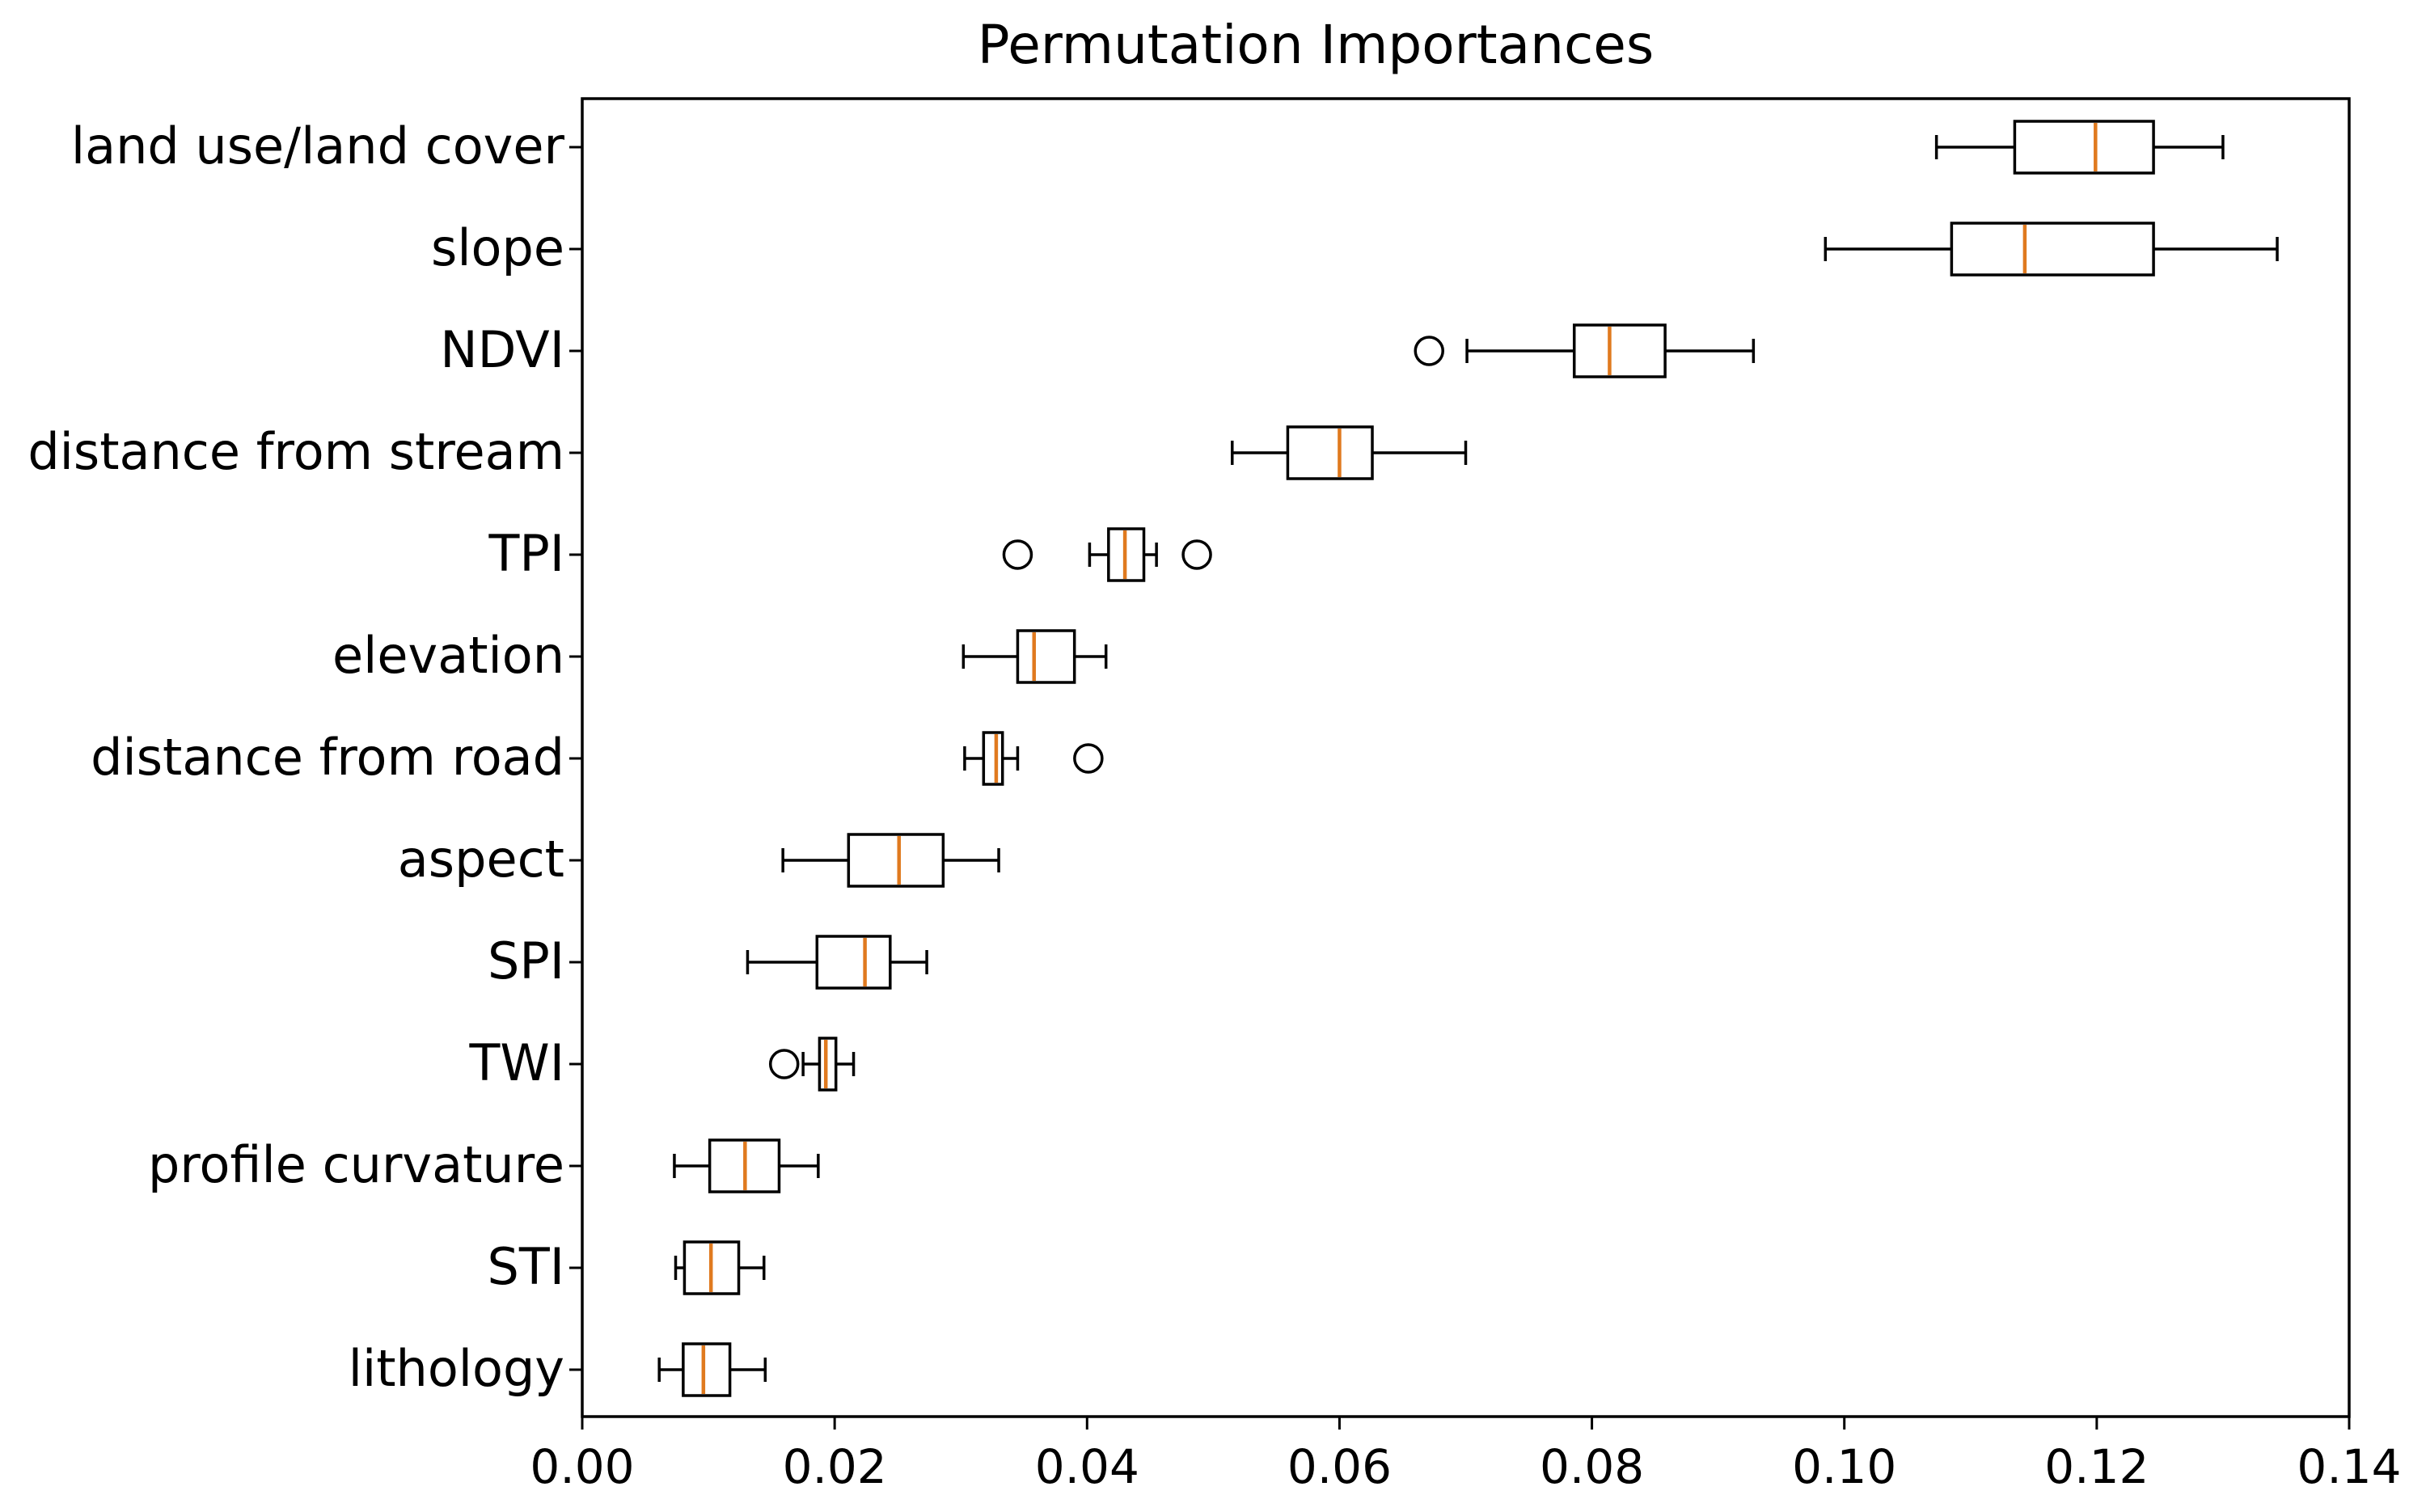 This screenshot has width=2409, height=1512. I want to click on x-tick-label: 0.04, so click(1087, 1466).